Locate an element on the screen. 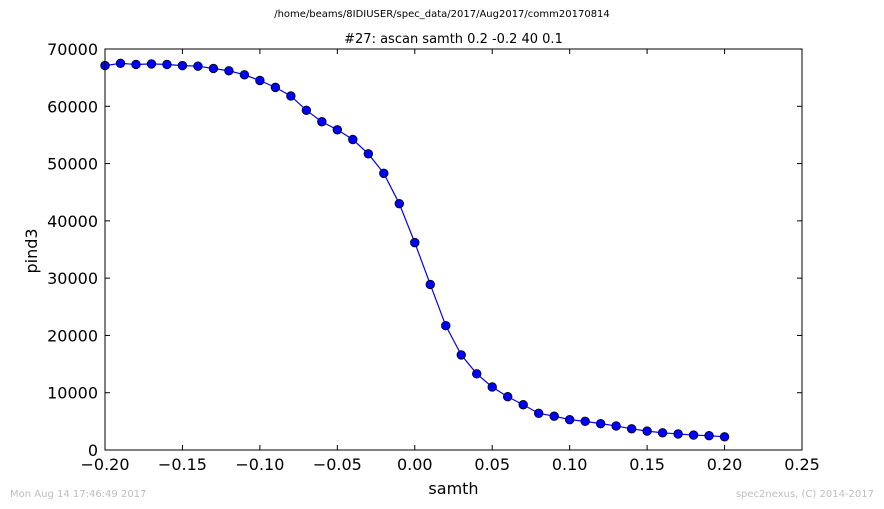  y-tick-label: 0 is located at coordinates (93, 450).